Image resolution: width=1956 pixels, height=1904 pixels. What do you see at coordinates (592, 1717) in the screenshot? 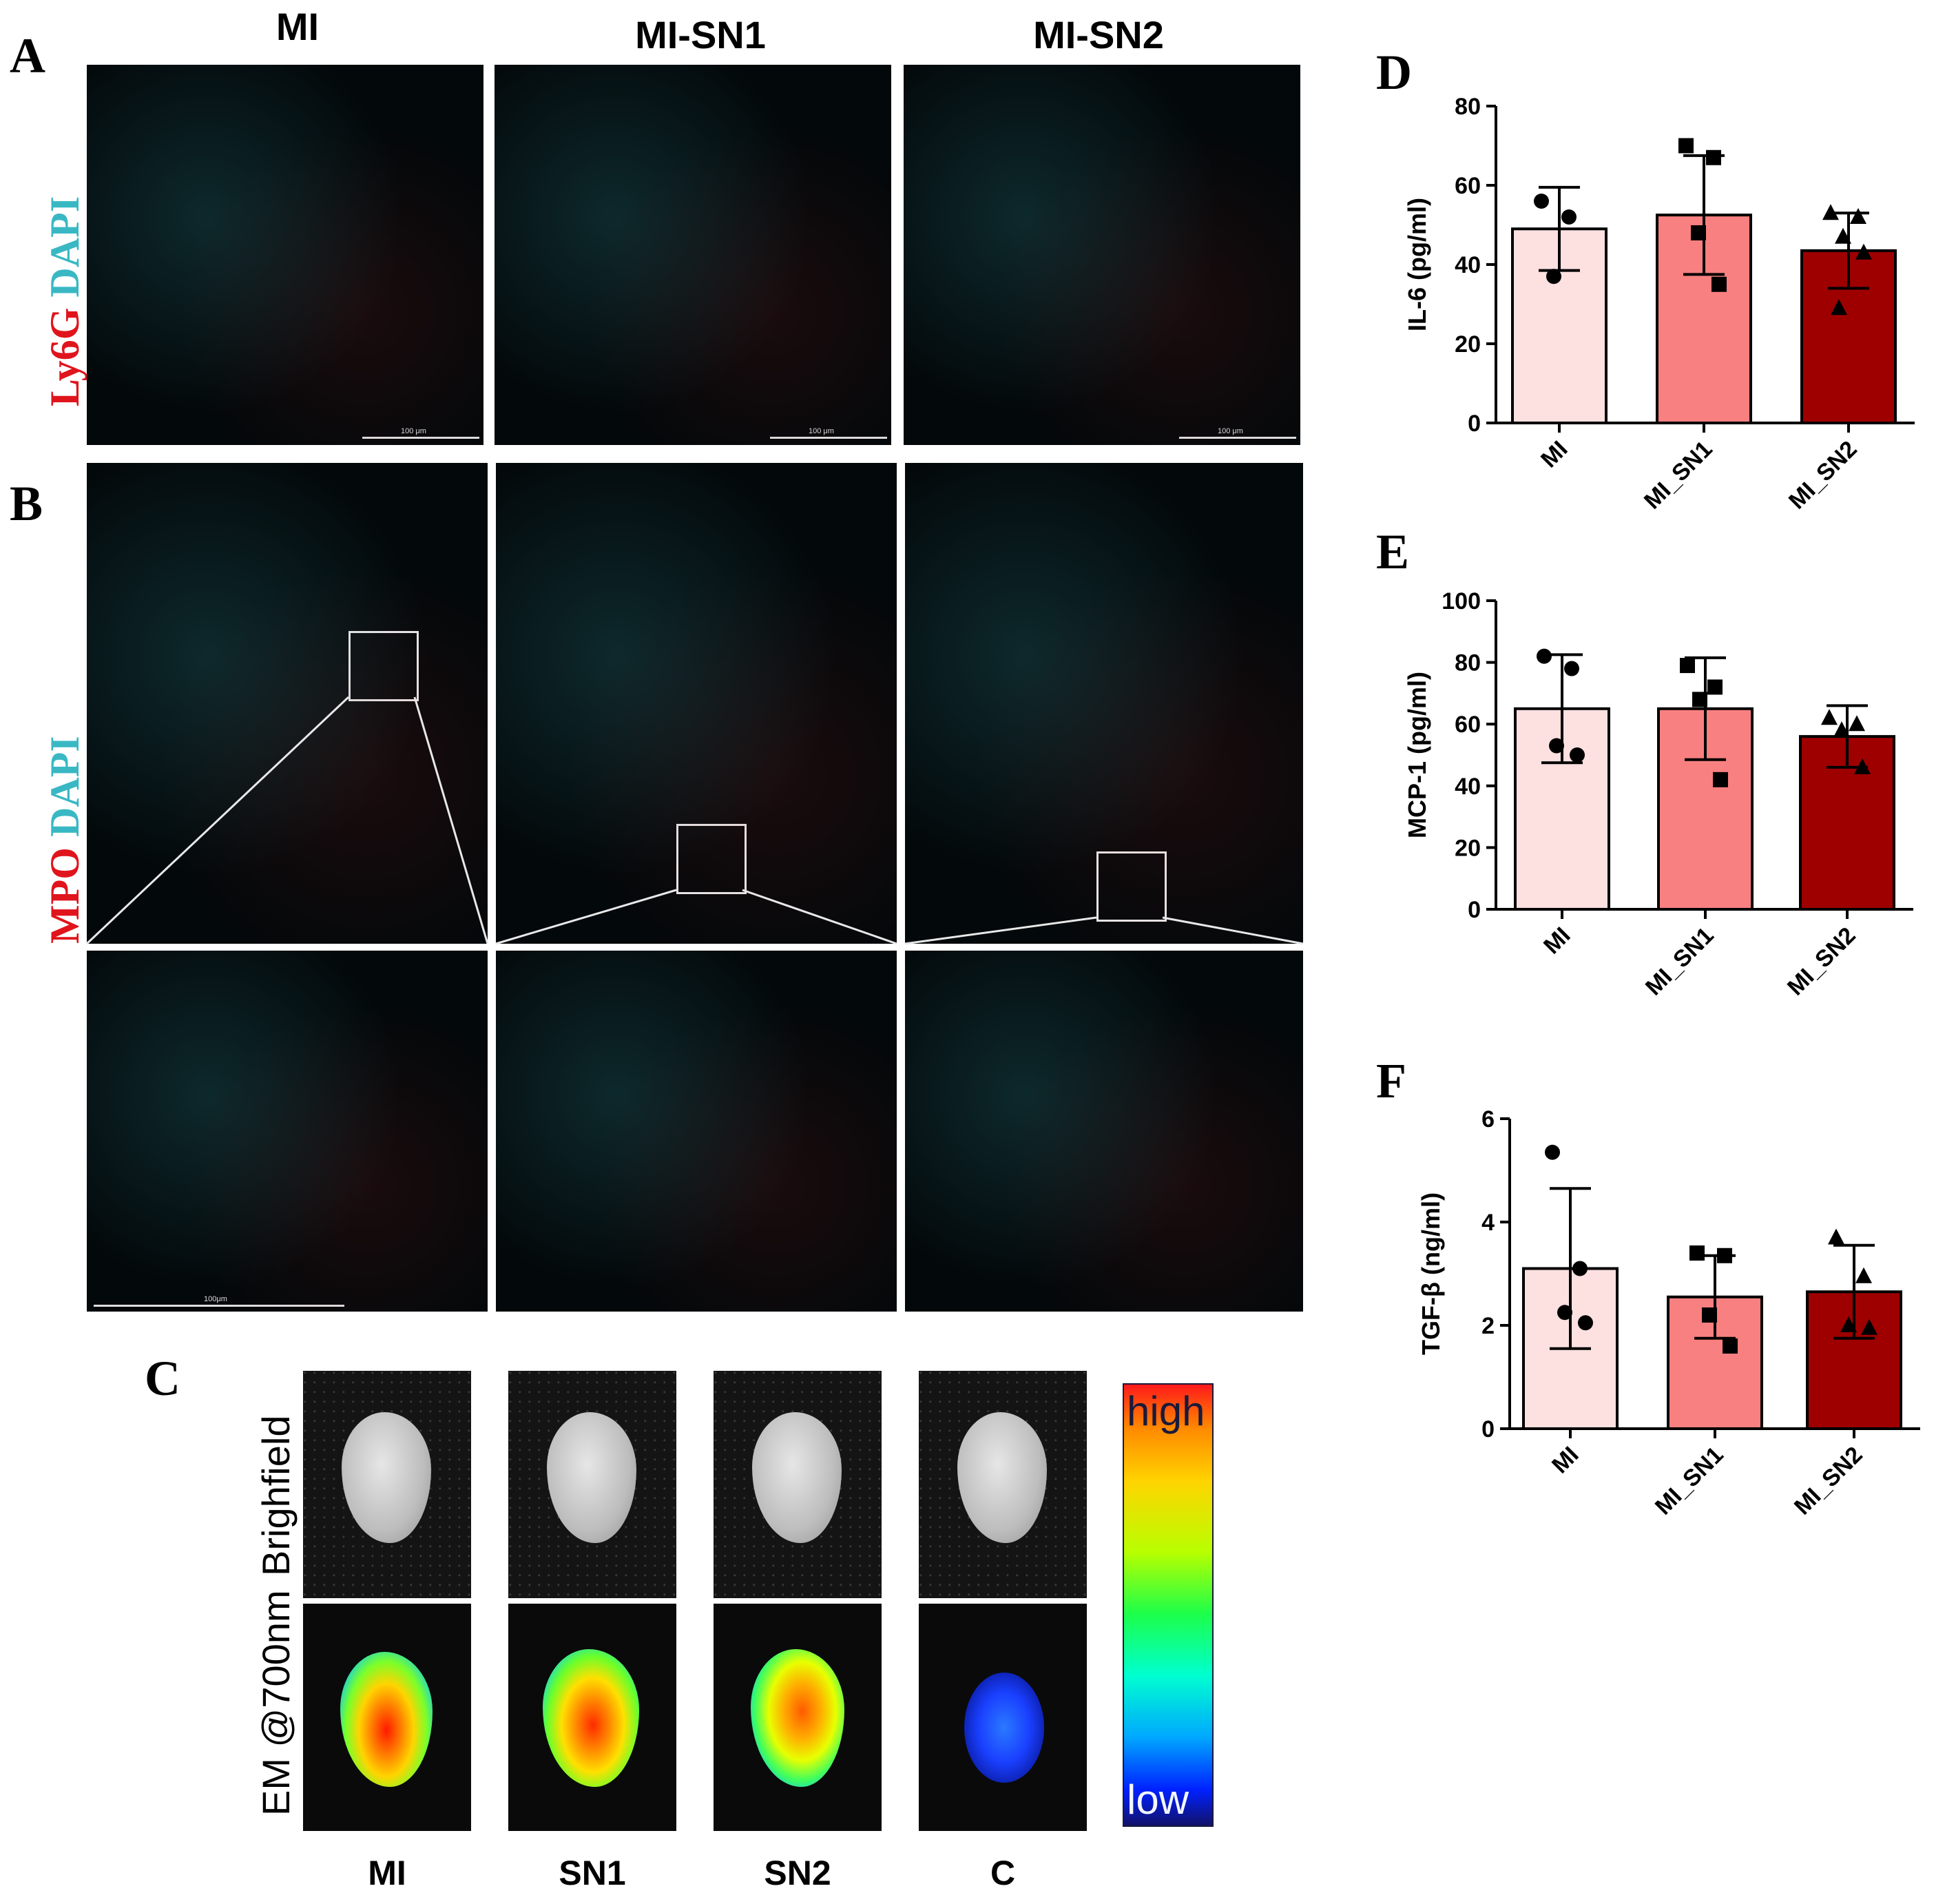
I see `em700-sn1` at bounding box center [592, 1717].